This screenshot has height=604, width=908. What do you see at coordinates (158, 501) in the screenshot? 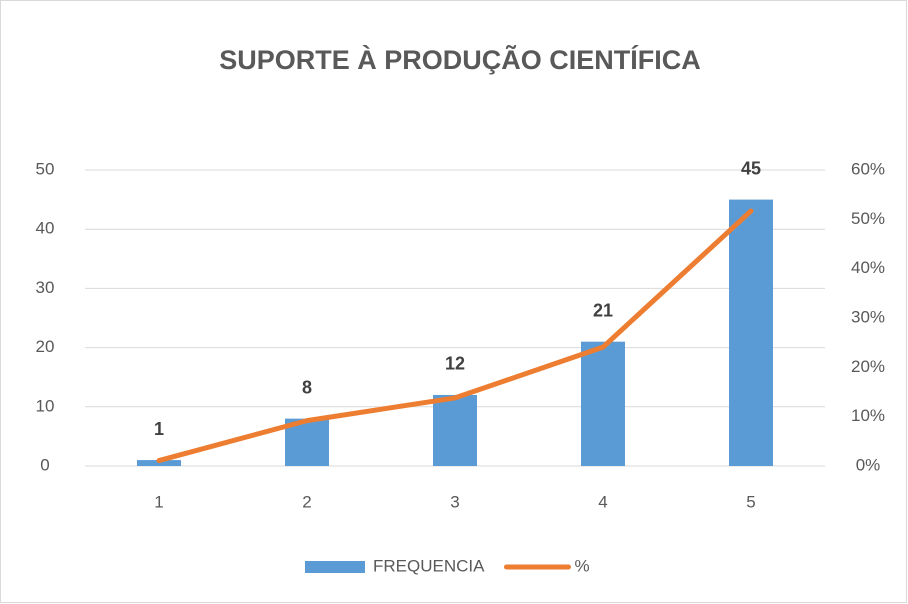
I see `x-tick-label: 1` at bounding box center [158, 501].